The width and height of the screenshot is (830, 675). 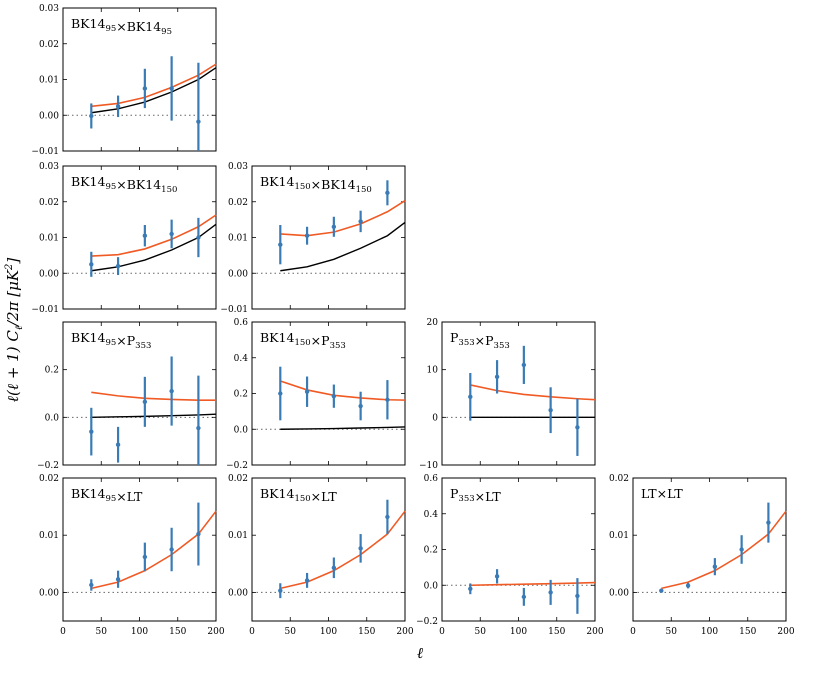 I want to click on x-axis-label: ℓ, so click(x=420, y=653).